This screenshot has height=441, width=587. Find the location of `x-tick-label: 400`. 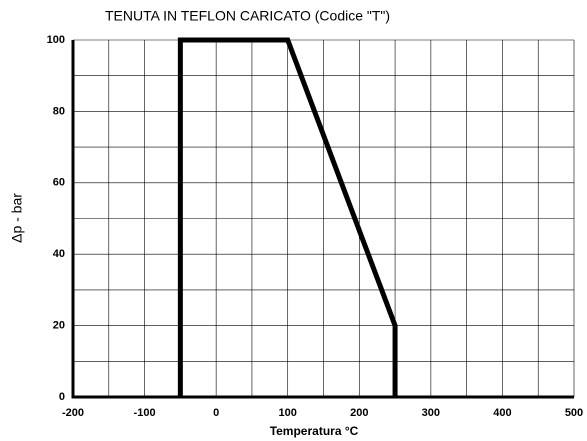

x-tick-label: 400 is located at coordinates (502, 413).